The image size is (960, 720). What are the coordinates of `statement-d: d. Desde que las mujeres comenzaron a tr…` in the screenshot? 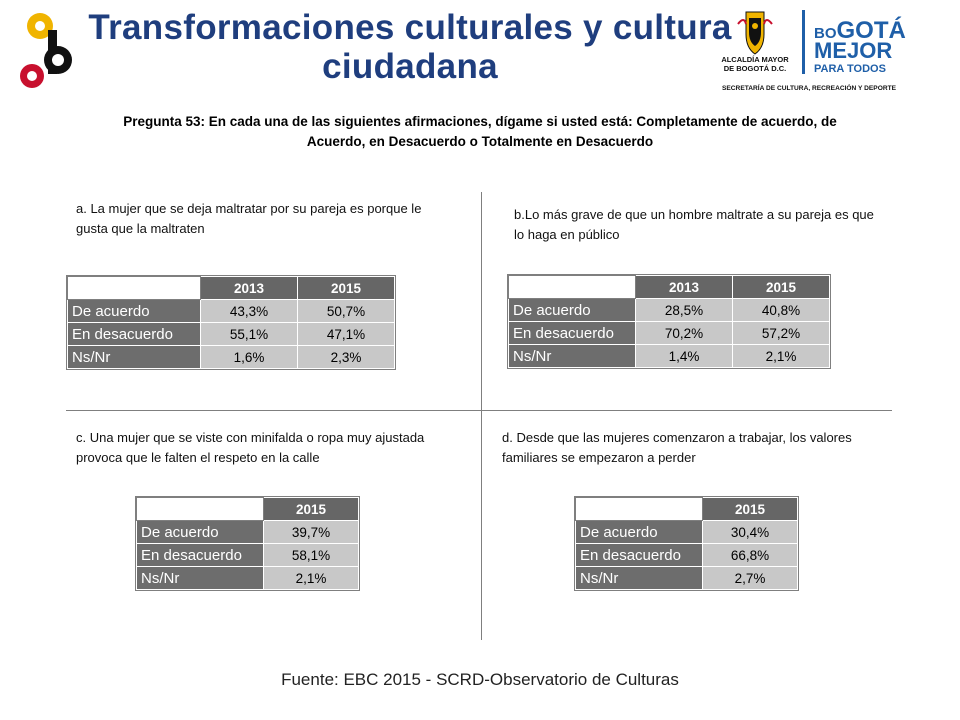 It's located at (677, 447).